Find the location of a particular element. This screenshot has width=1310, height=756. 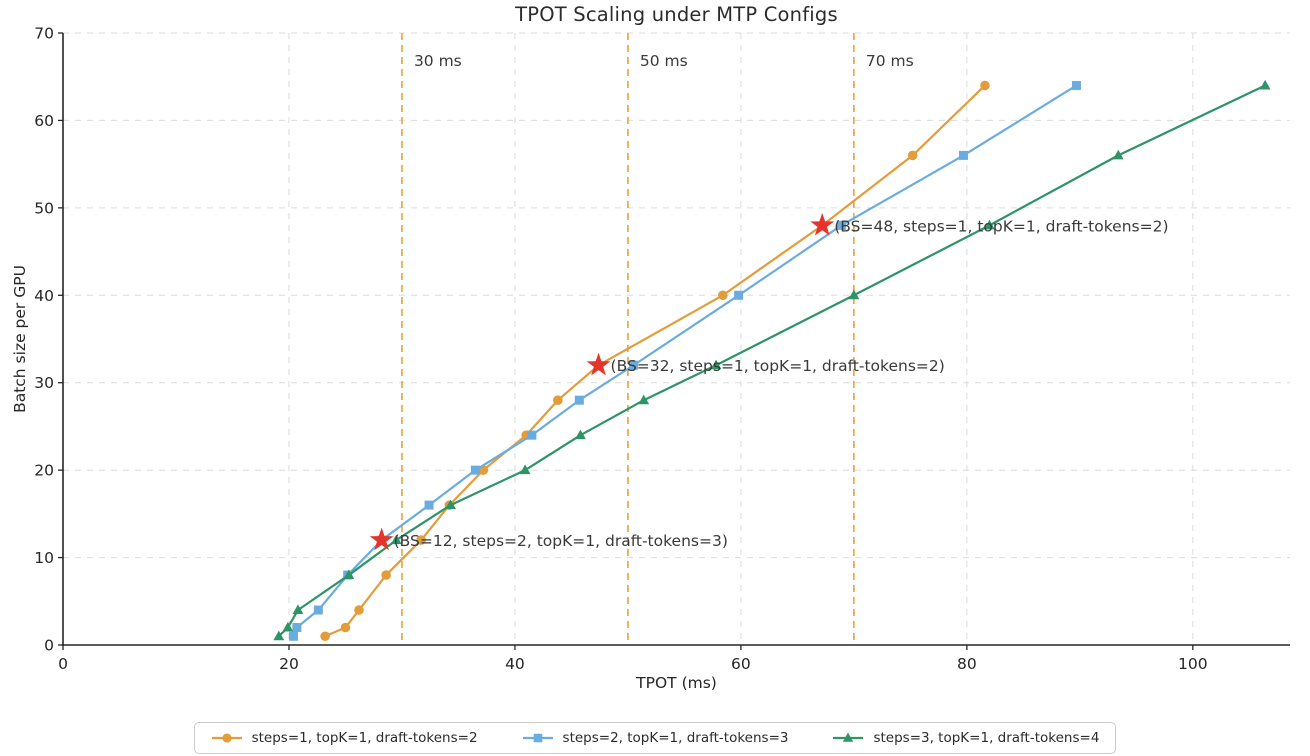

legend-label-series1: steps=1, topK=1, draft-tokens=2 is located at coordinates (364, 738).